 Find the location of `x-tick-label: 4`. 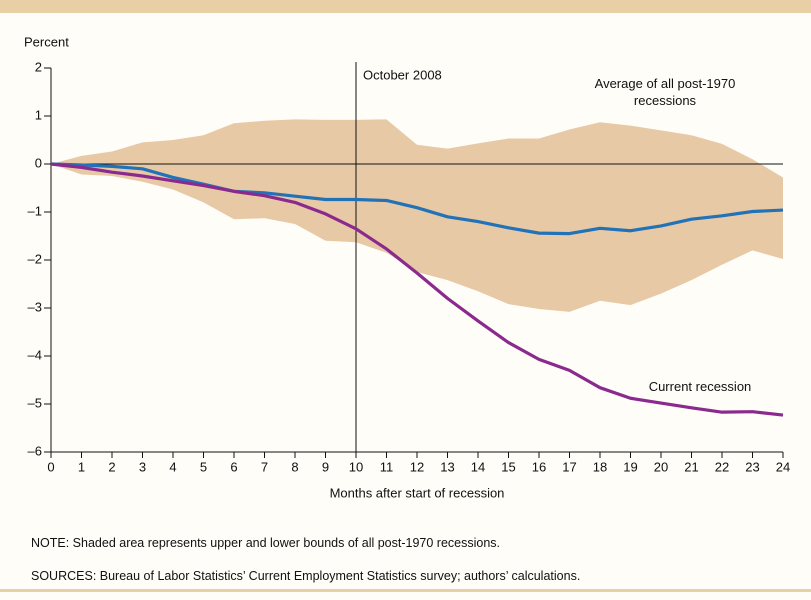

x-tick-label: 4 is located at coordinates (172, 466).